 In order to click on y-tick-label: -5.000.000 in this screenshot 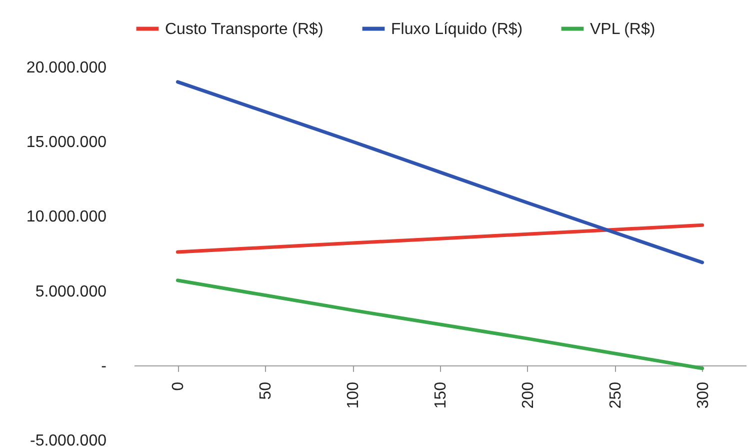, I will do `click(68, 439)`.